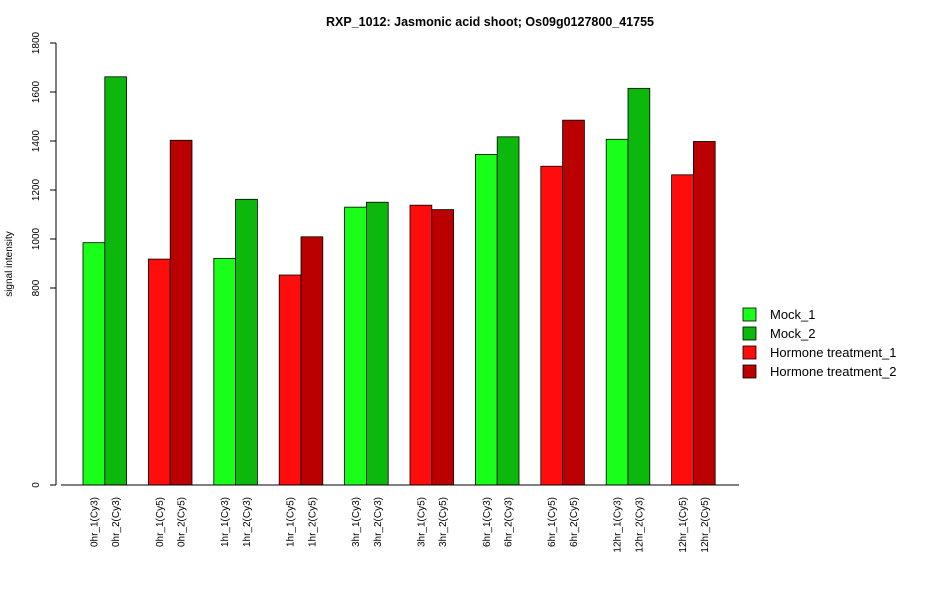  What do you see at coordinates (443, 522) in the screenshot?
I see `x-tick-label: 3hr_2(Cy5)` at bounding box center [443, 522].